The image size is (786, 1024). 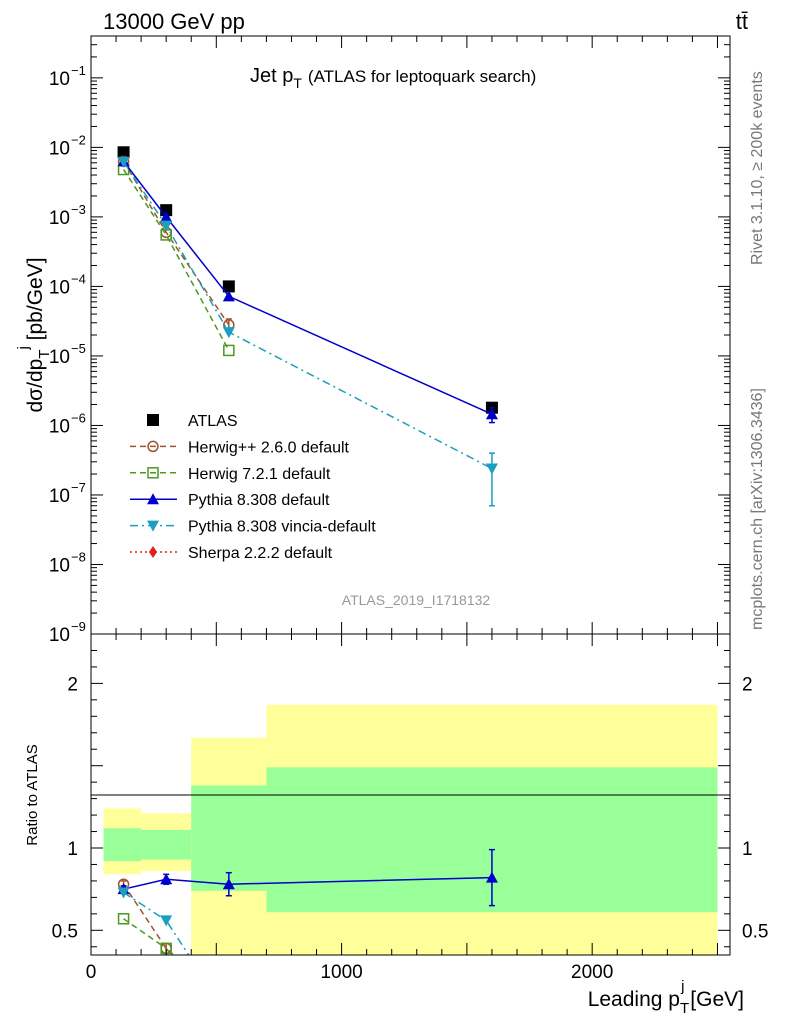 What do you see at coordinates (755, 931) in the screenshot?
I see `ratio-y-tick-label-right: 0.5` at bounding box center [755, 931].